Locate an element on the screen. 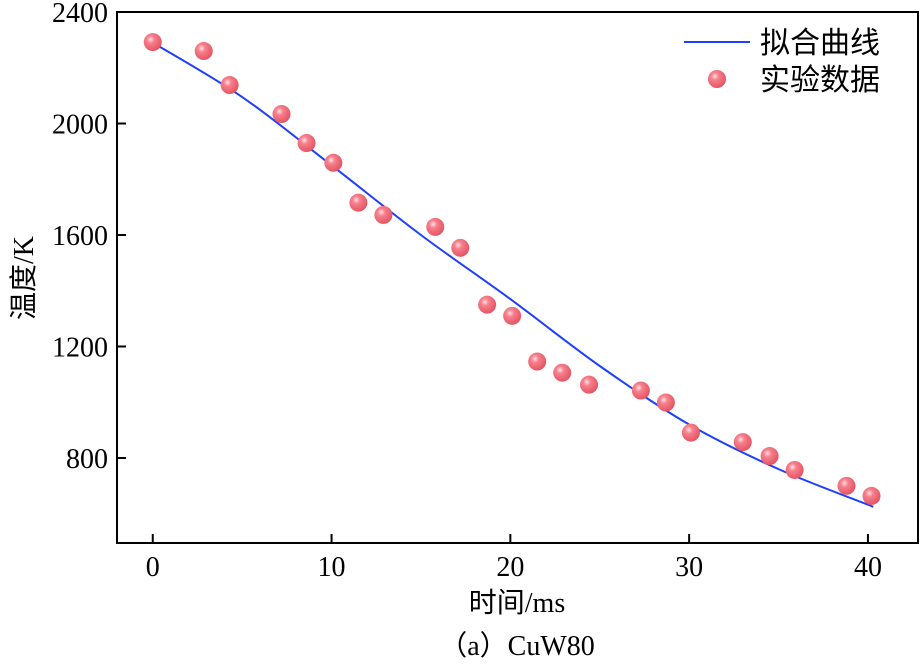 The width and height of the screenshot is (924, 668). y-axis: 800 1200 1600 2000 2400 is located at coordinates (89, 237).